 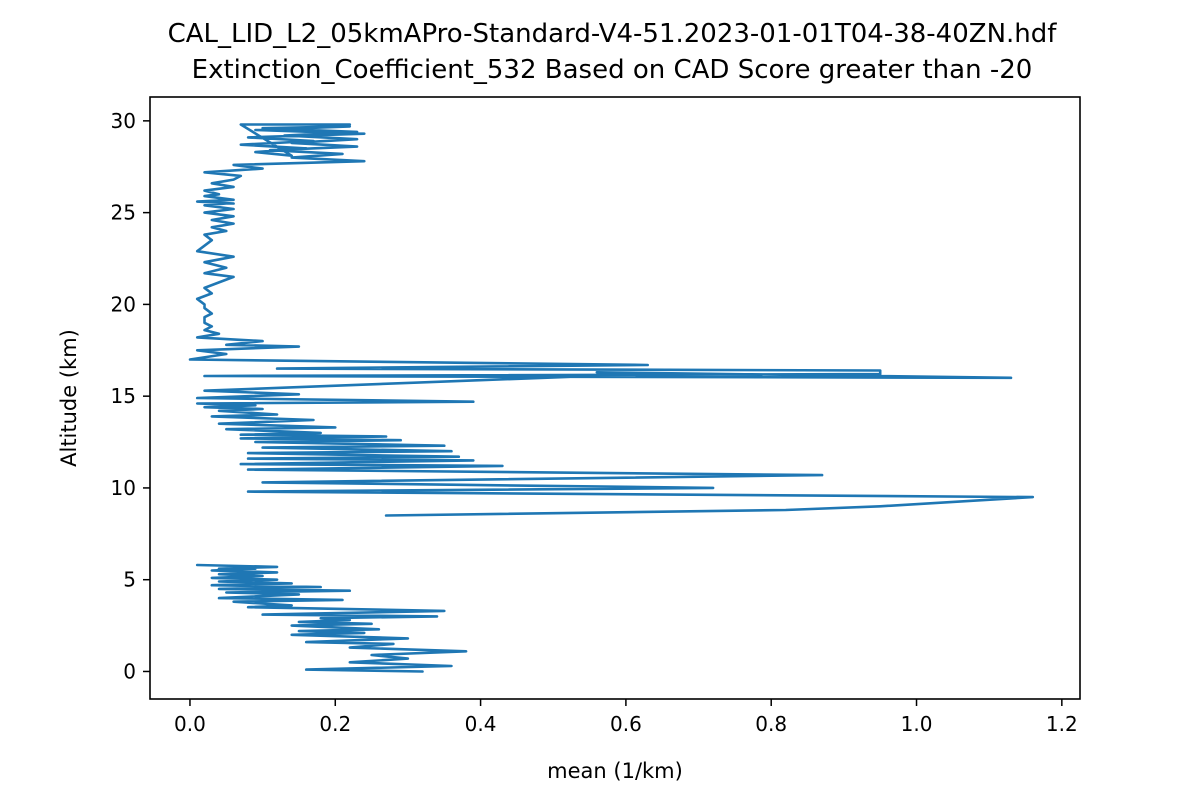 I want to click on x-tick-label: 1.0, so click(x=917, y=724).